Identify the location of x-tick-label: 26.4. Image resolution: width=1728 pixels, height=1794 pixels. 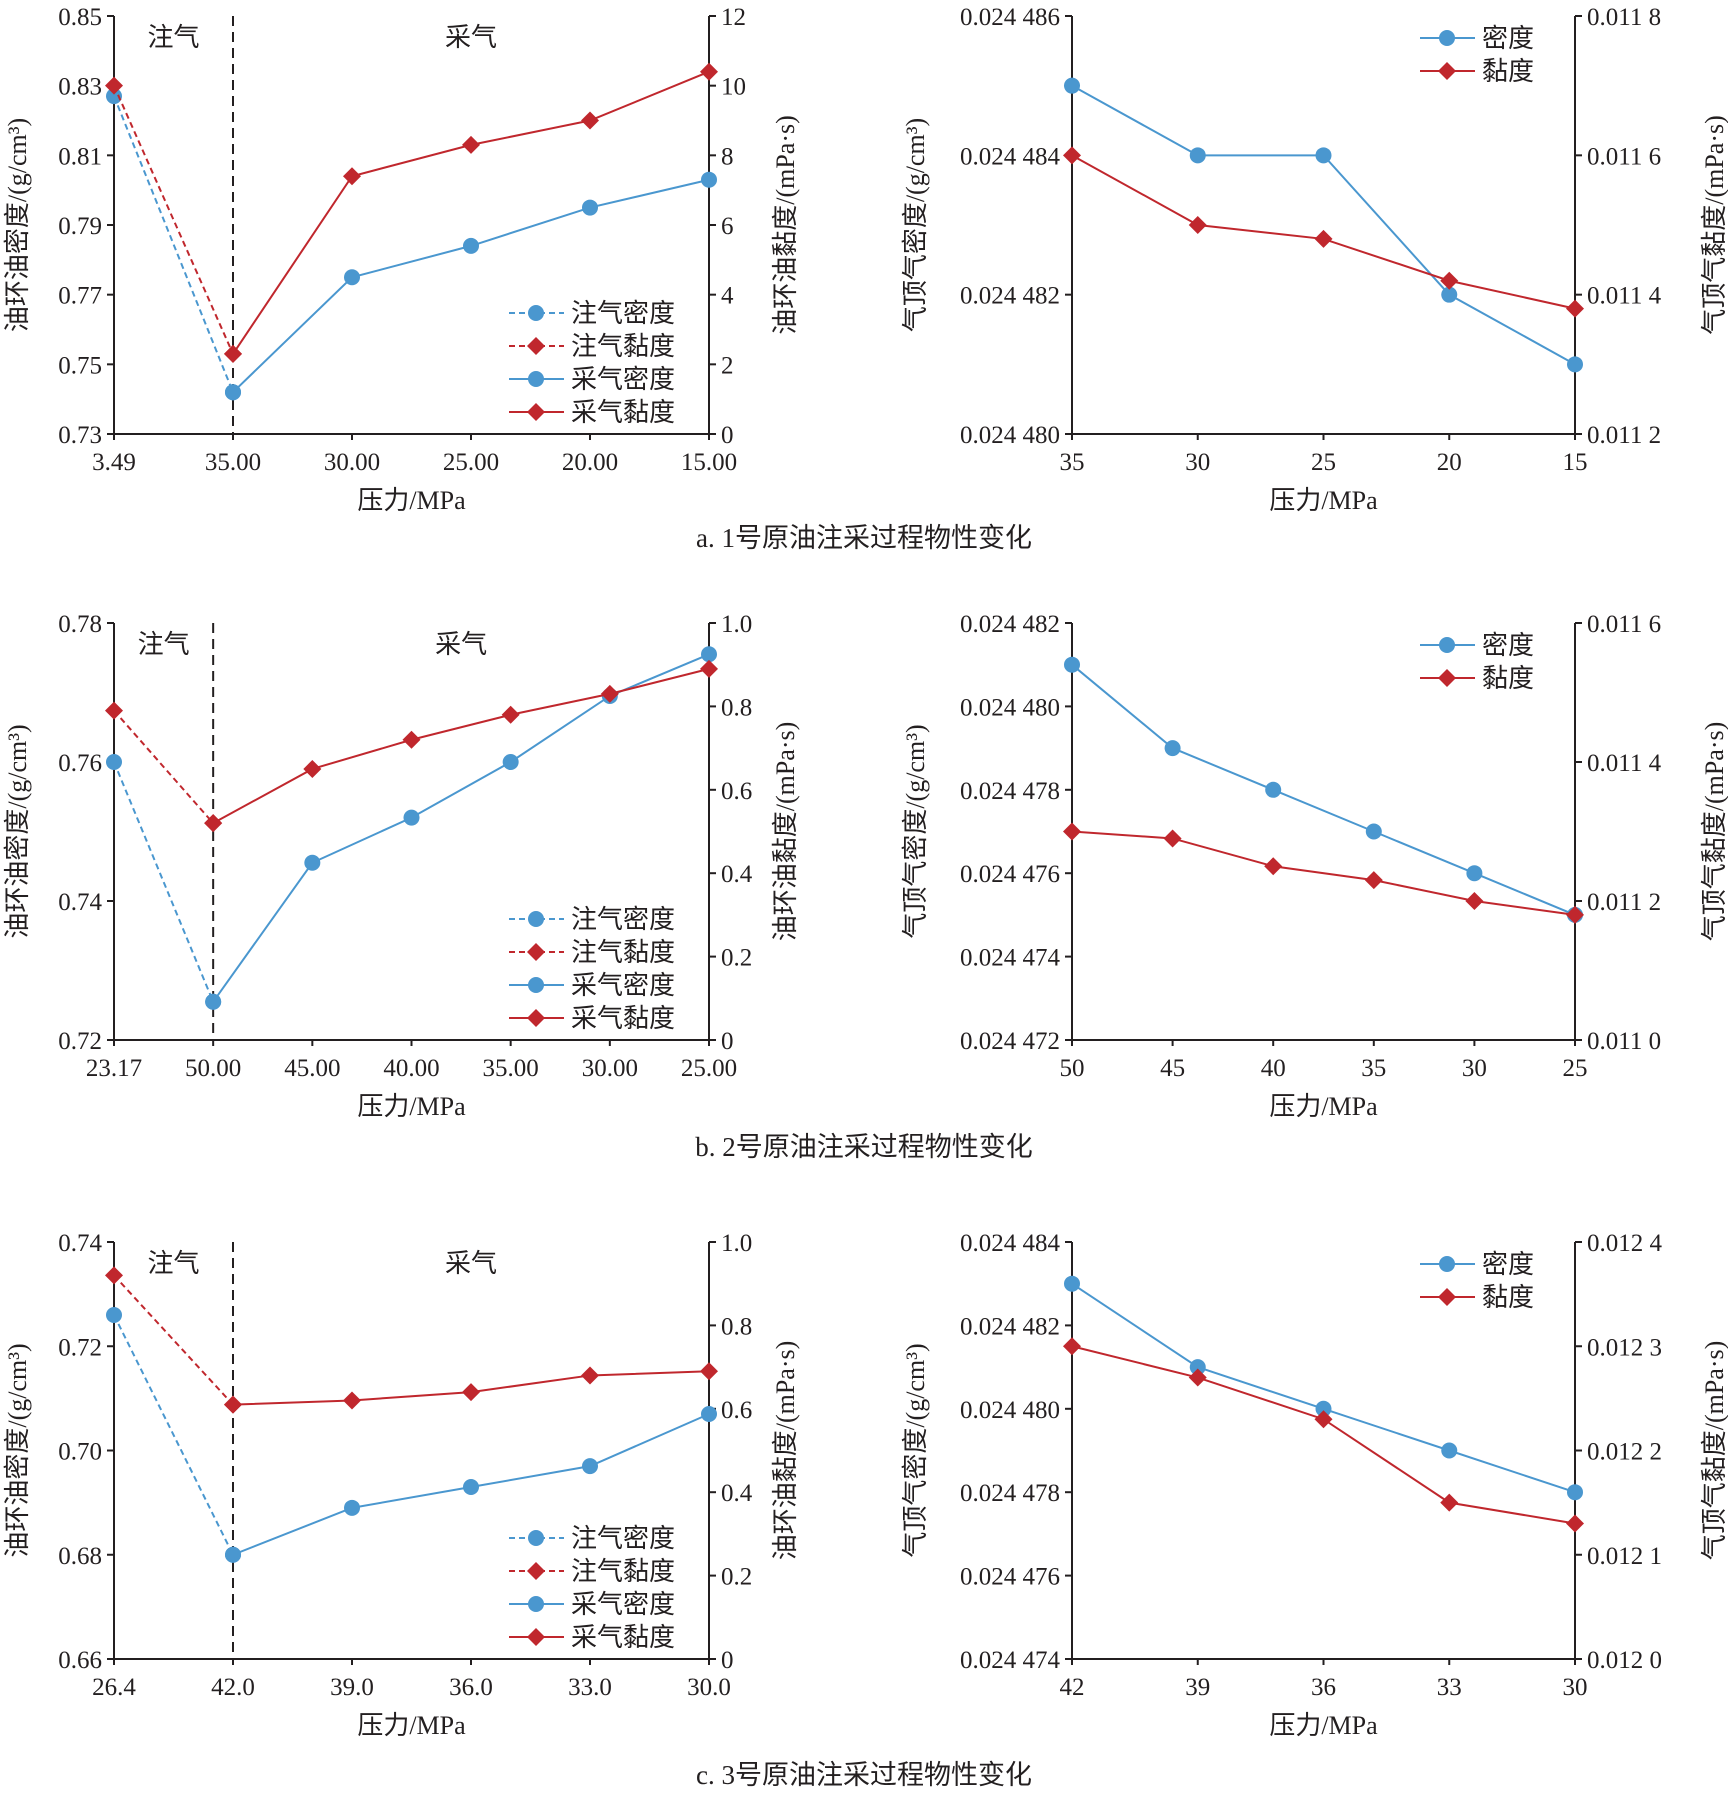
(114, 1687).